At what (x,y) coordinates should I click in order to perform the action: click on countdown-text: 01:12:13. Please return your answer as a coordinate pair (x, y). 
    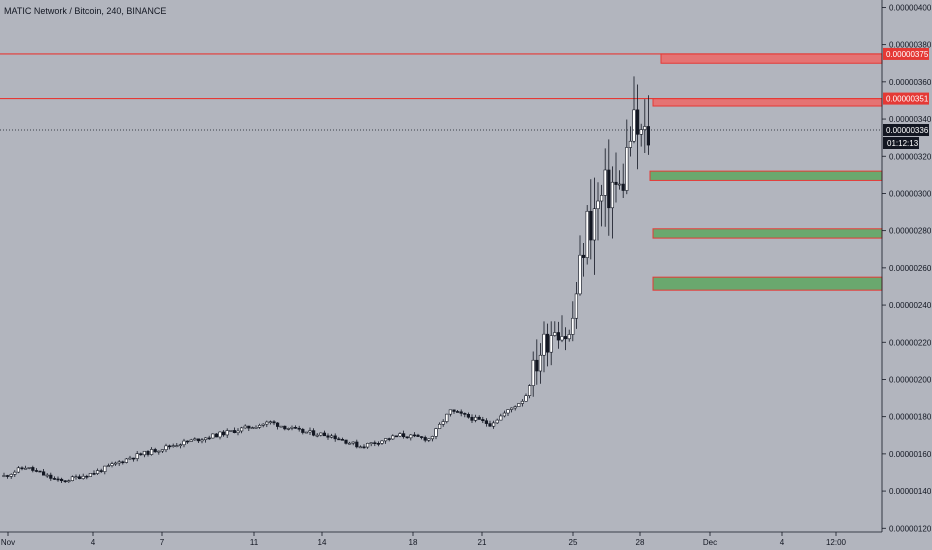
    Looking at the image, I should click on (903, 143).